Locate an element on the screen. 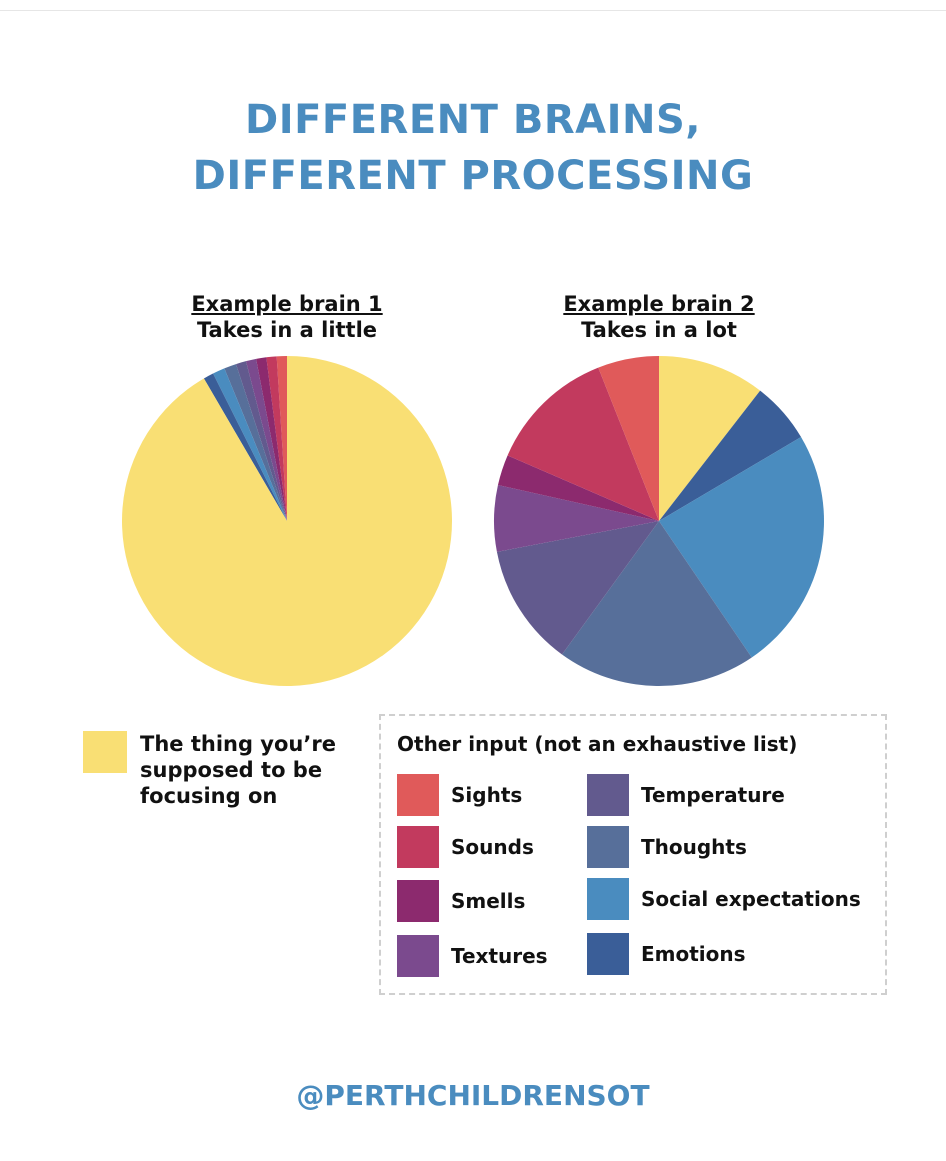 This screenshot has width=946, height=1161. pie-2-slice-focus is located at coordinates (710, 438).